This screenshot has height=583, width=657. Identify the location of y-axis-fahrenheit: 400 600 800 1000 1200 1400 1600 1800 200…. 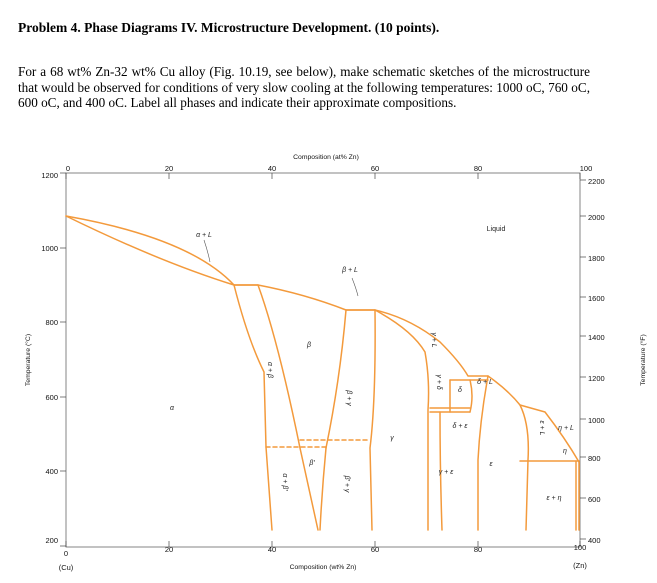
(613, 361).